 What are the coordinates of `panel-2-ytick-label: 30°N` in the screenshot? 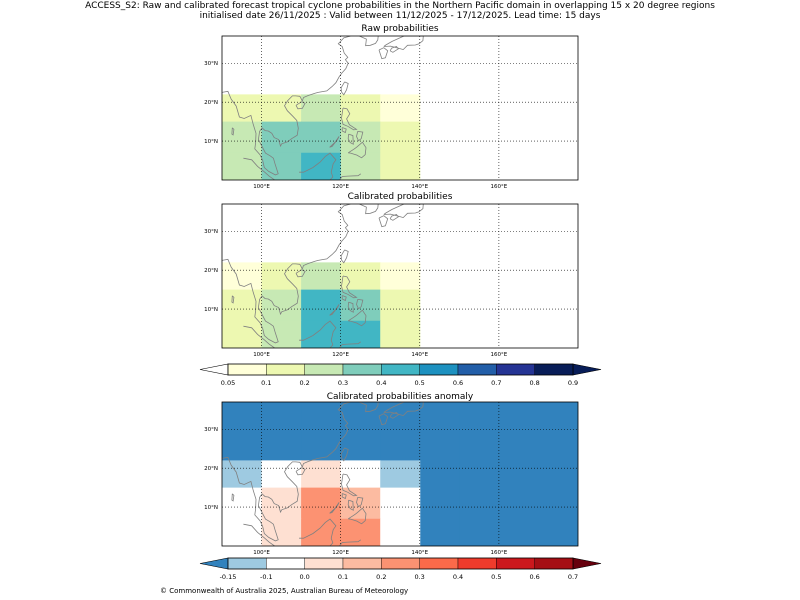 It's located at (211, 232).